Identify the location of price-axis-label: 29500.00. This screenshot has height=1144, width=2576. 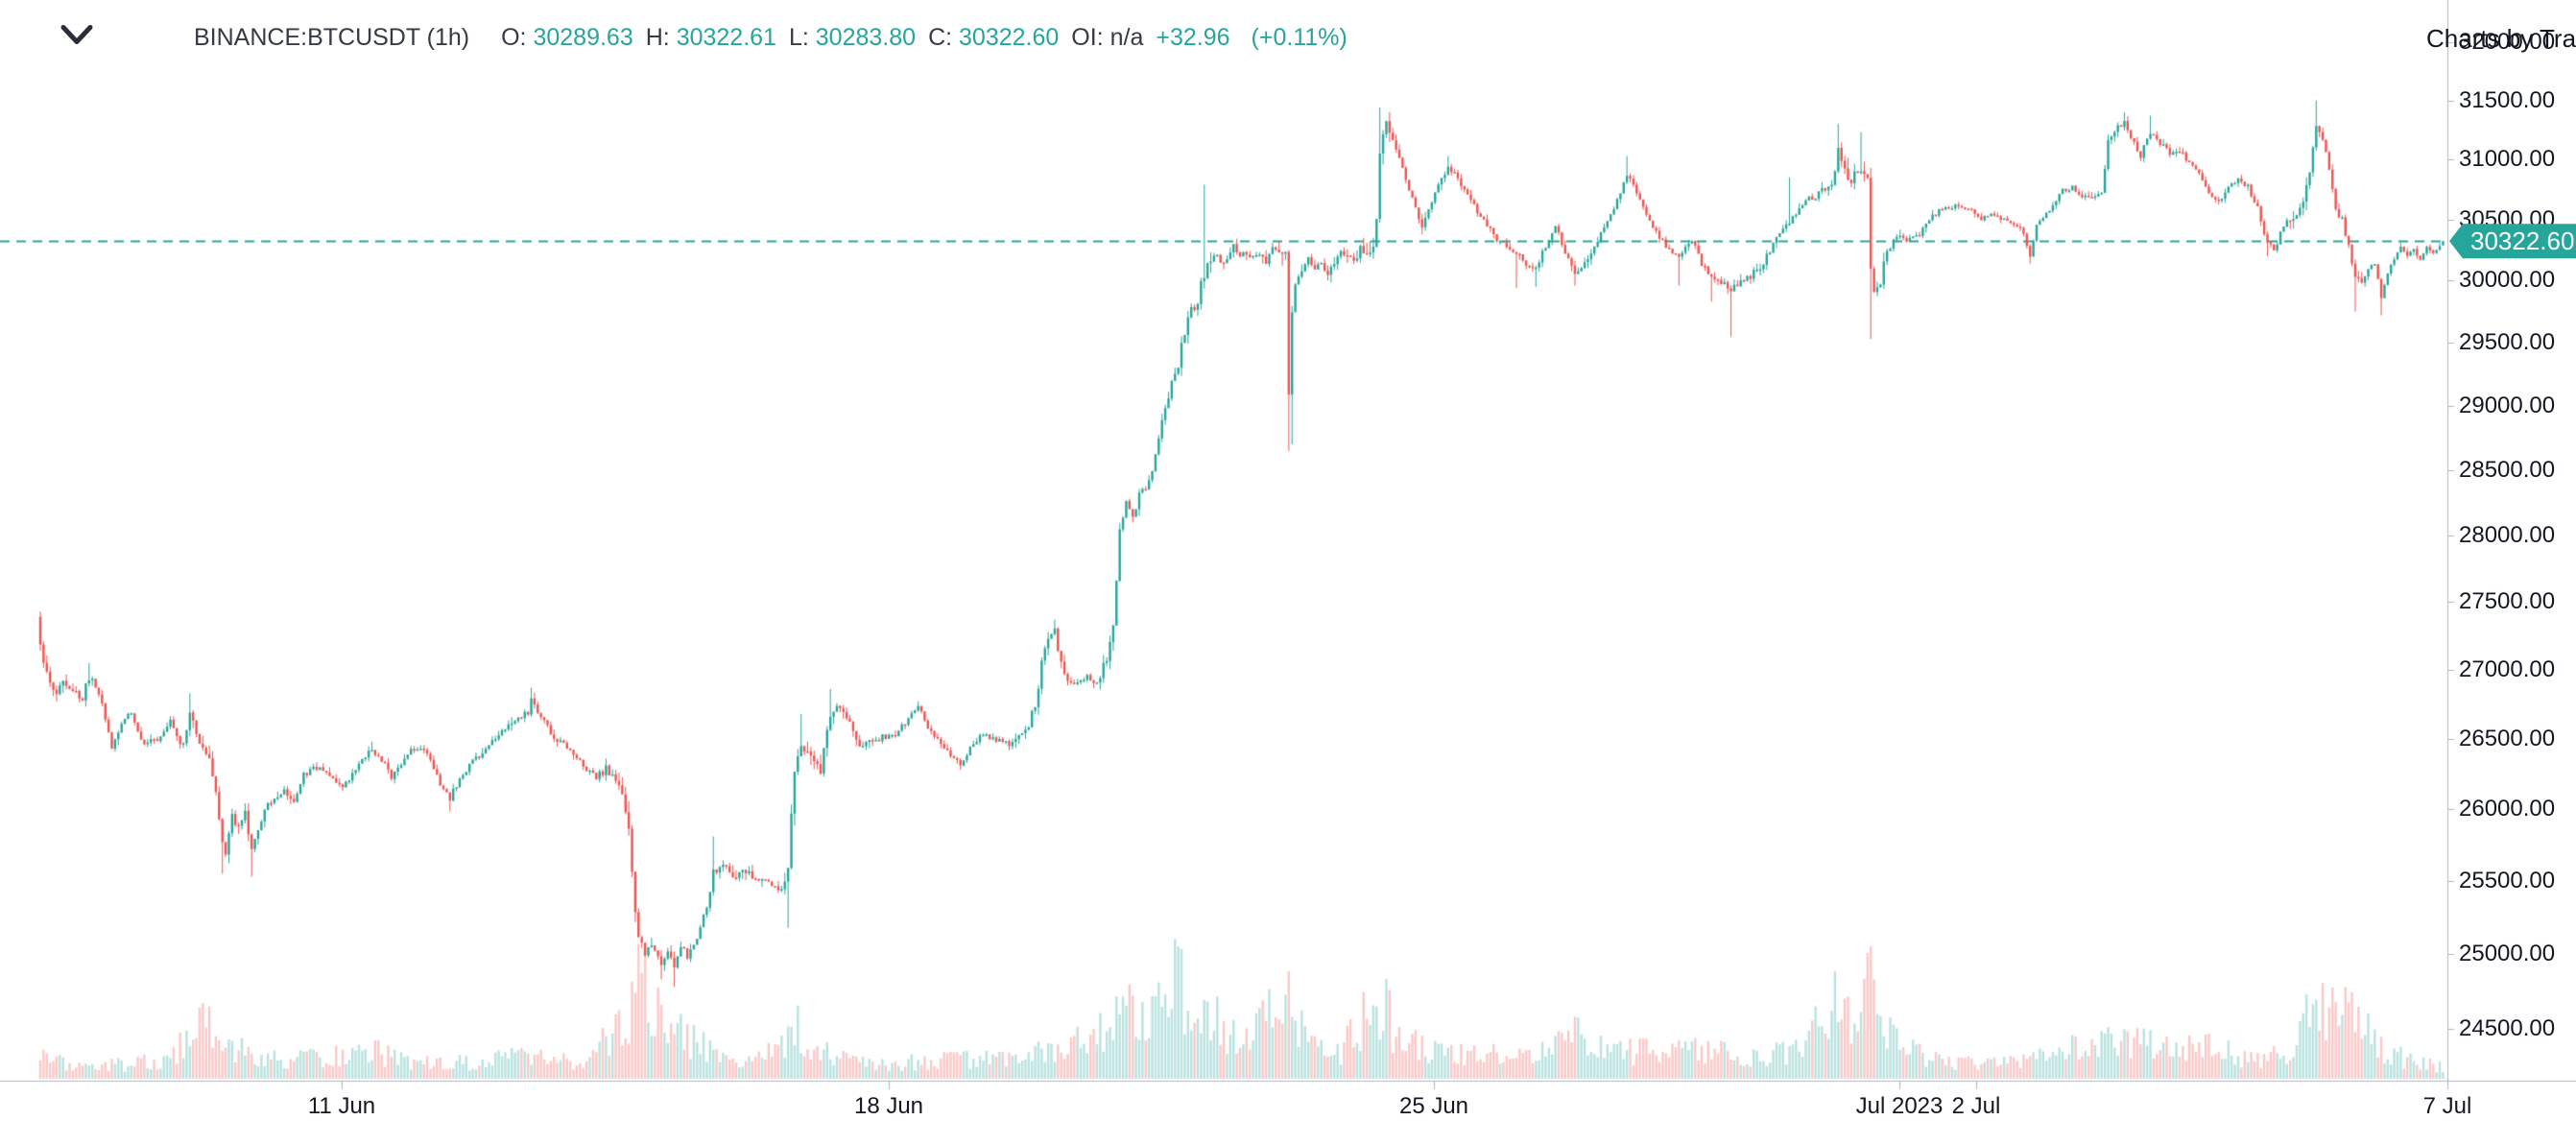
(2507, 342).